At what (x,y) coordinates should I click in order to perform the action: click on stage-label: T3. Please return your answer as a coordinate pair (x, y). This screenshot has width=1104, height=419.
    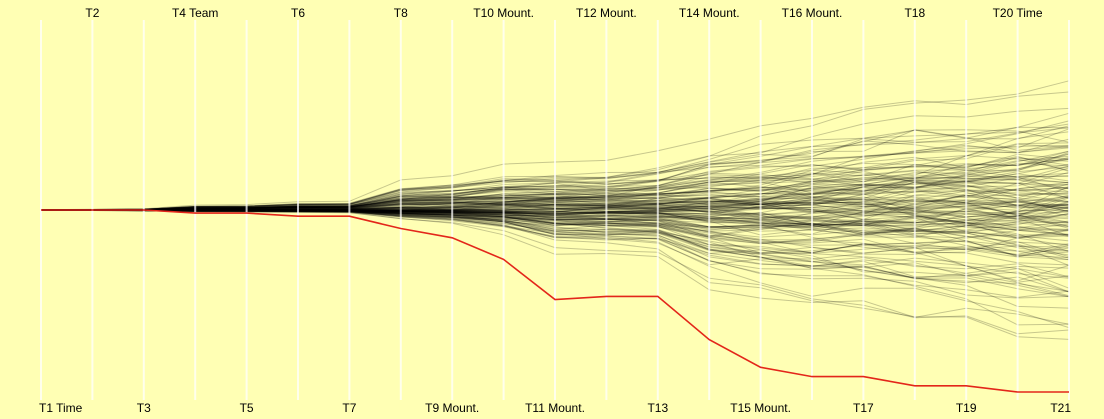
    Looking at the image, I should click on (144, 408).